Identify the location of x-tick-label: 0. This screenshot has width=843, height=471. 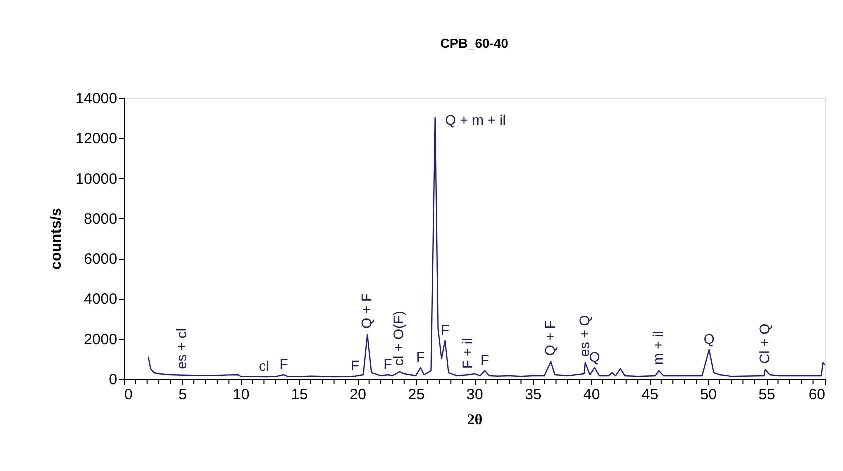
(128, 395).